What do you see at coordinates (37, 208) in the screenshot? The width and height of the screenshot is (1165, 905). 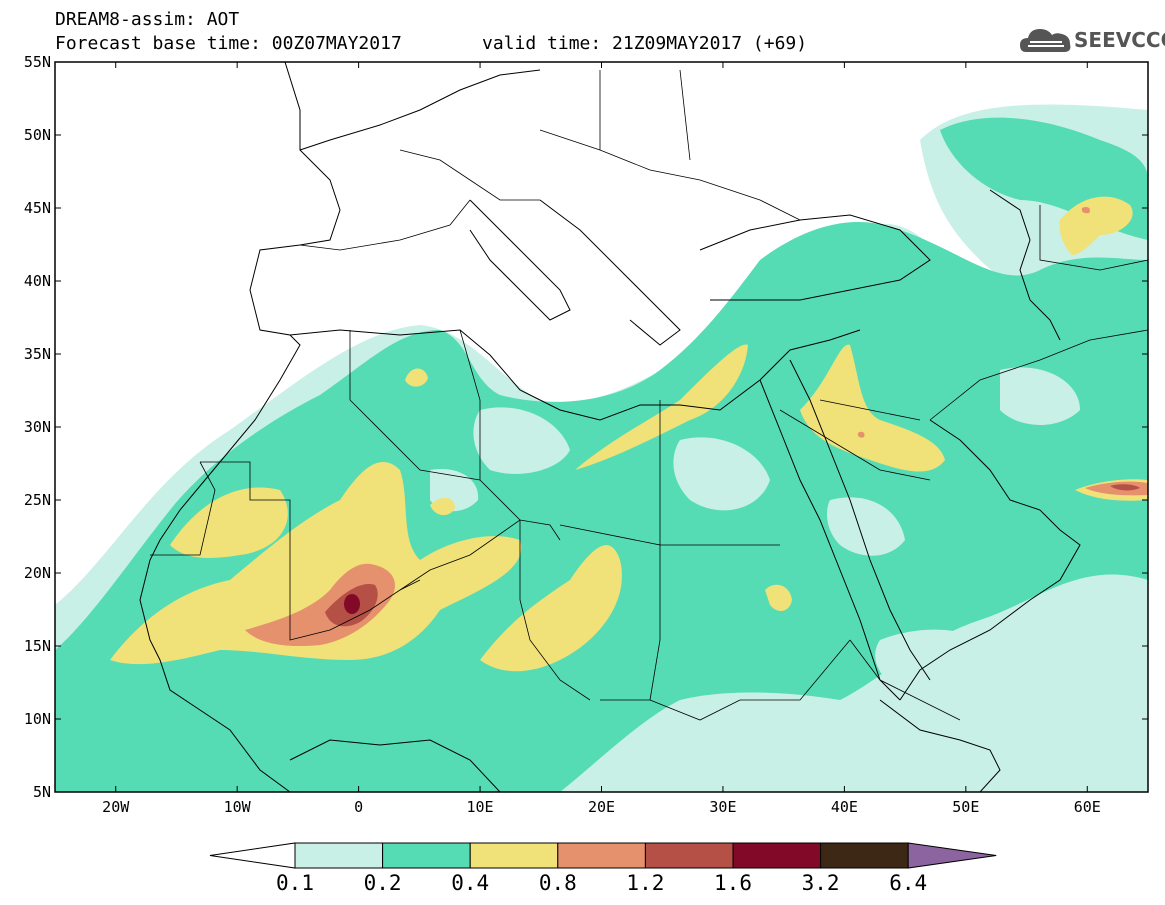 I see `lat-tick-label: 45N` at bounding box center [37, 208].